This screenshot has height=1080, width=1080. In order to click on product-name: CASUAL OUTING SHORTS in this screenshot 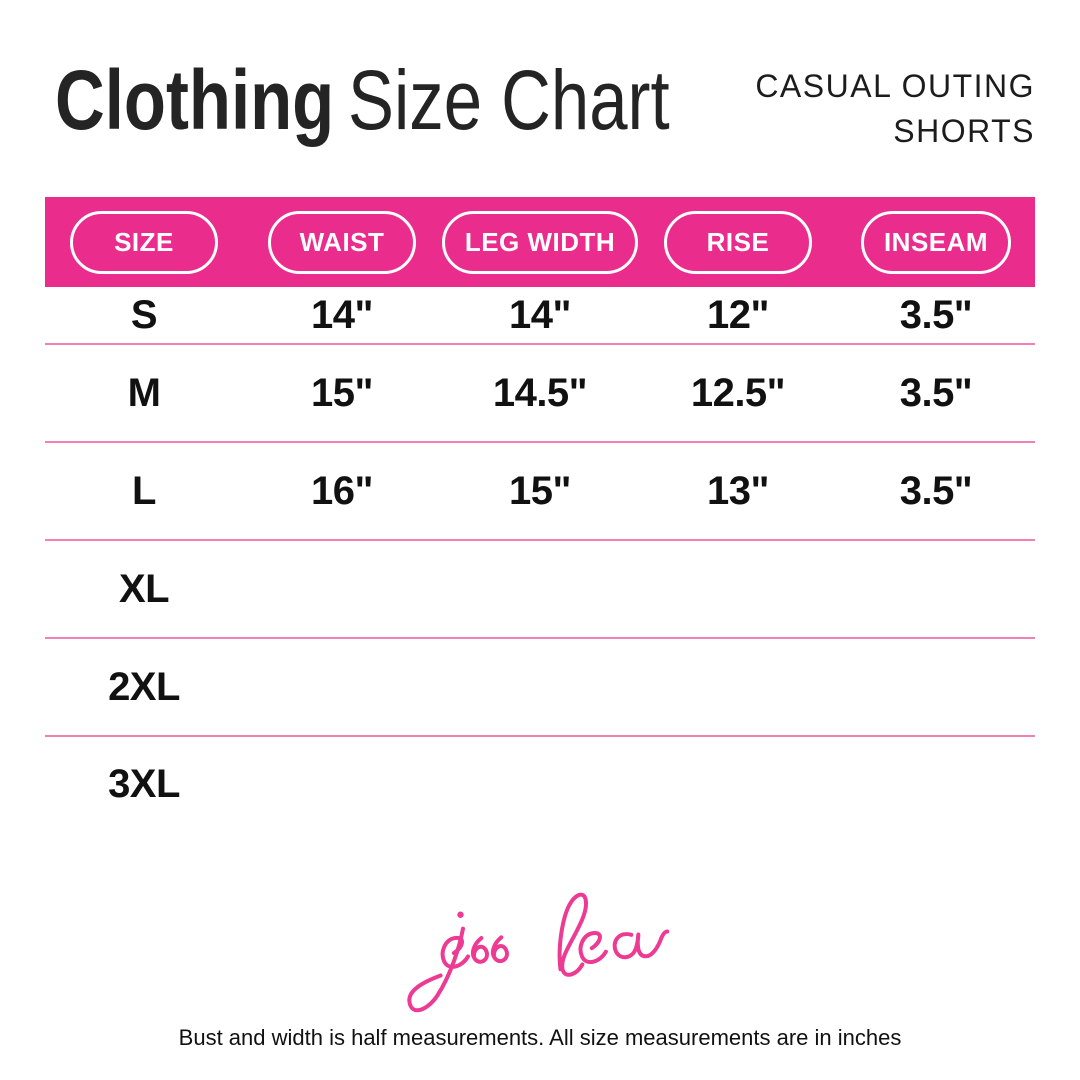, I will do `click(895, 109)`.